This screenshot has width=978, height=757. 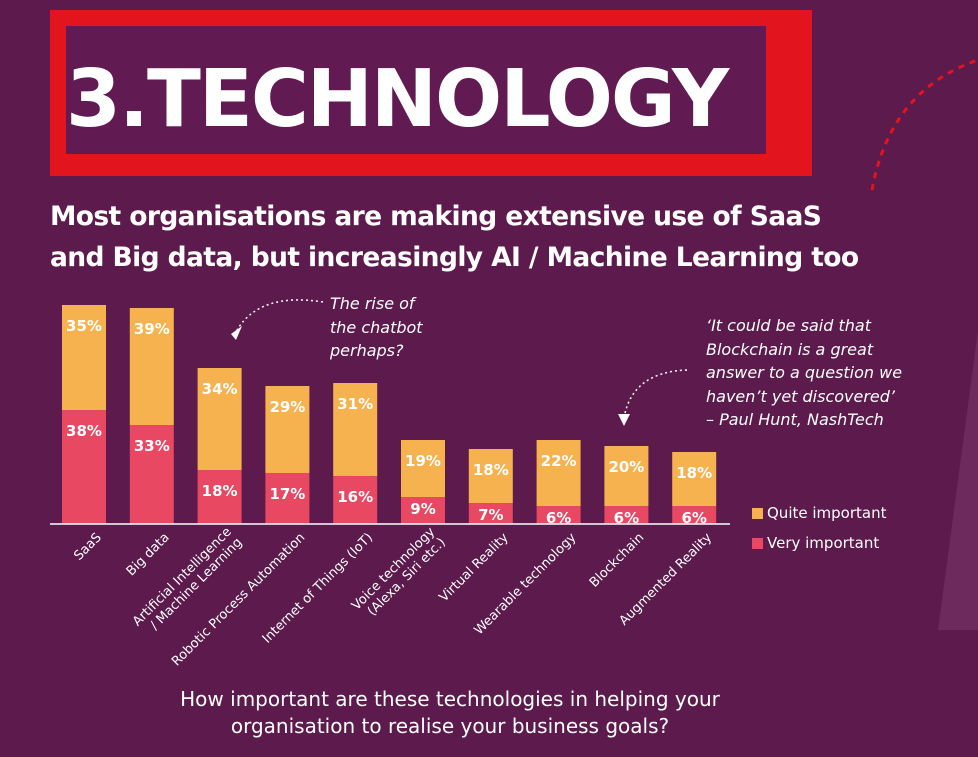 I want to click on data-label-very-important: 9%, so click(x=422, y=509).